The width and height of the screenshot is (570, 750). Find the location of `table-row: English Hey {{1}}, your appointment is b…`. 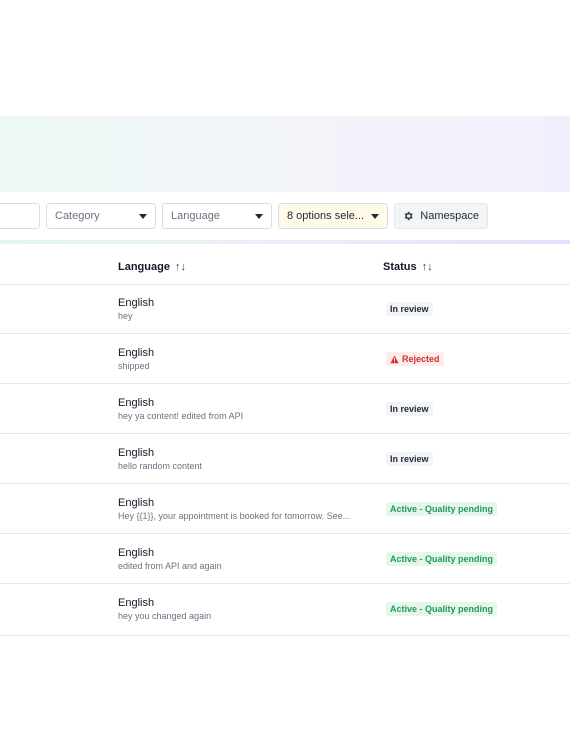

table-row: English Hey {{1}}, your appointment is b… is located at coordinates (285, 509).